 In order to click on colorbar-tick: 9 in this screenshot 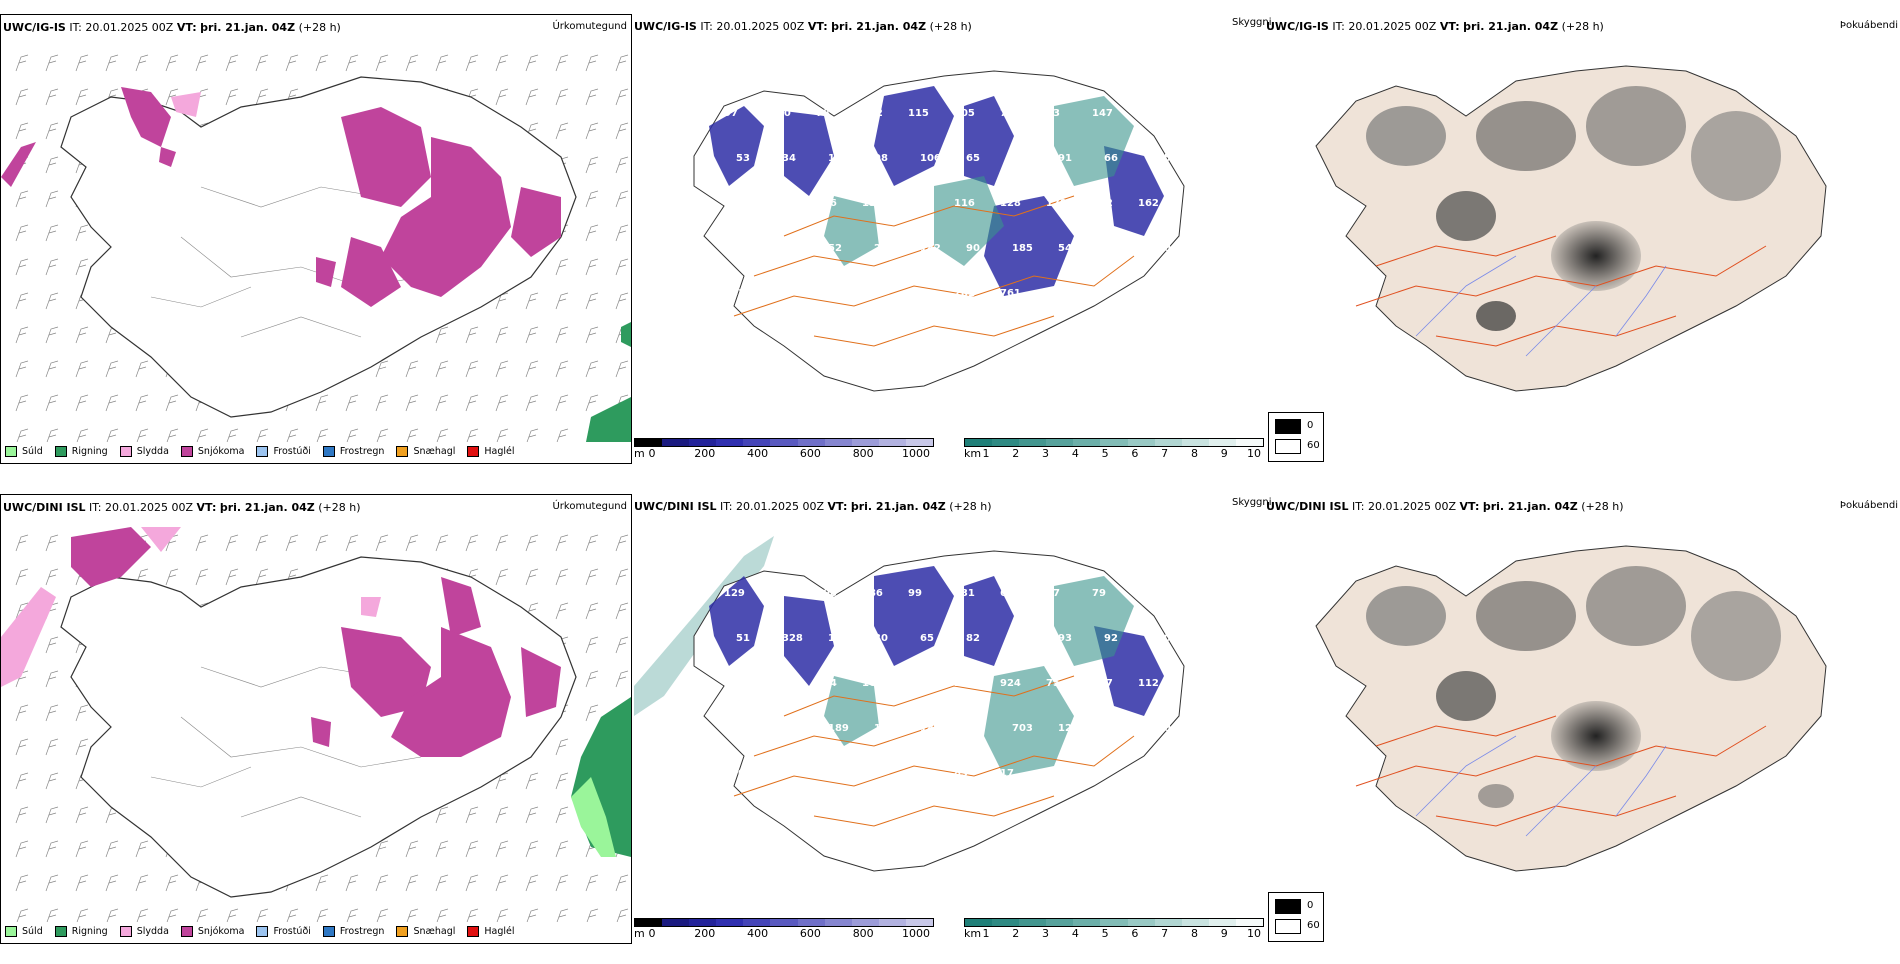, I will do `click(1224, 933)`.